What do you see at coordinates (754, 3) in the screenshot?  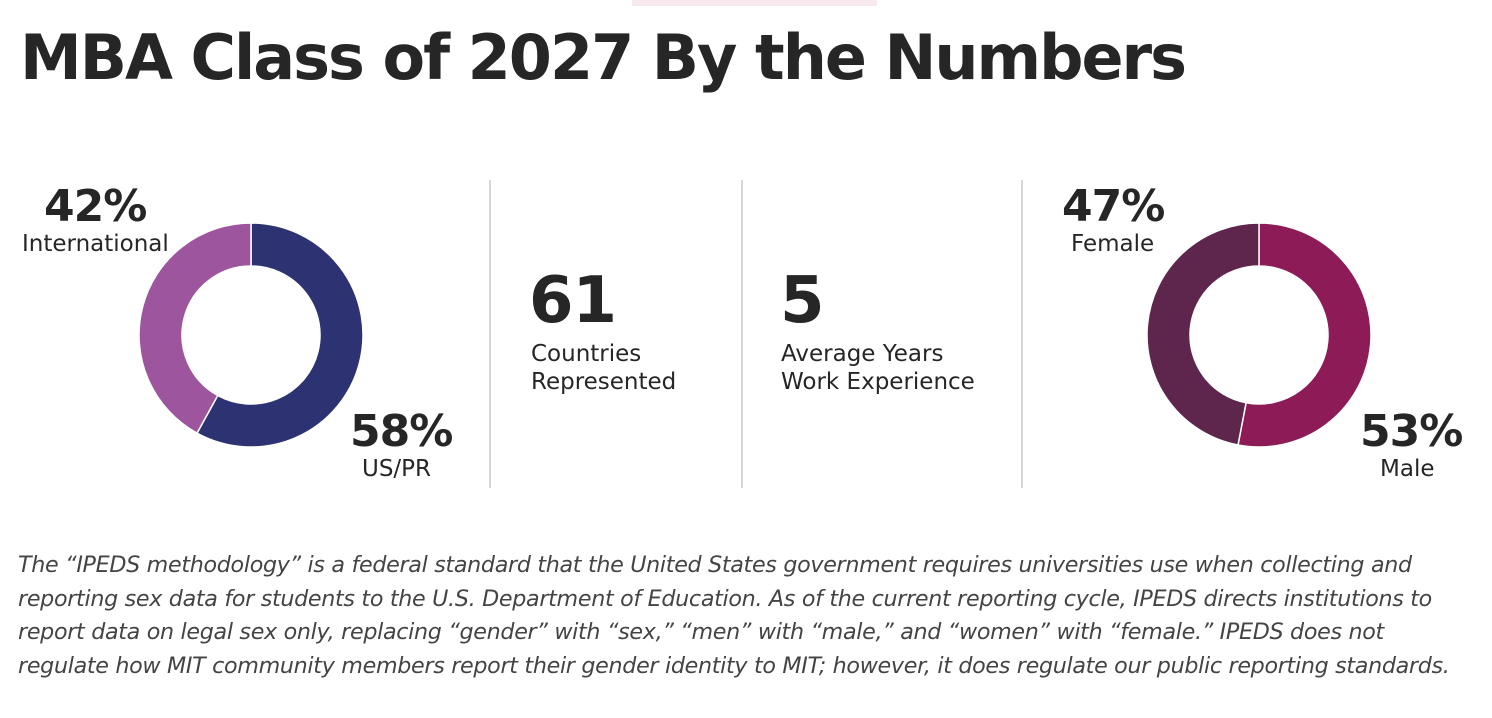 I see `top-accent-strip` at bounding box center [754, 3].